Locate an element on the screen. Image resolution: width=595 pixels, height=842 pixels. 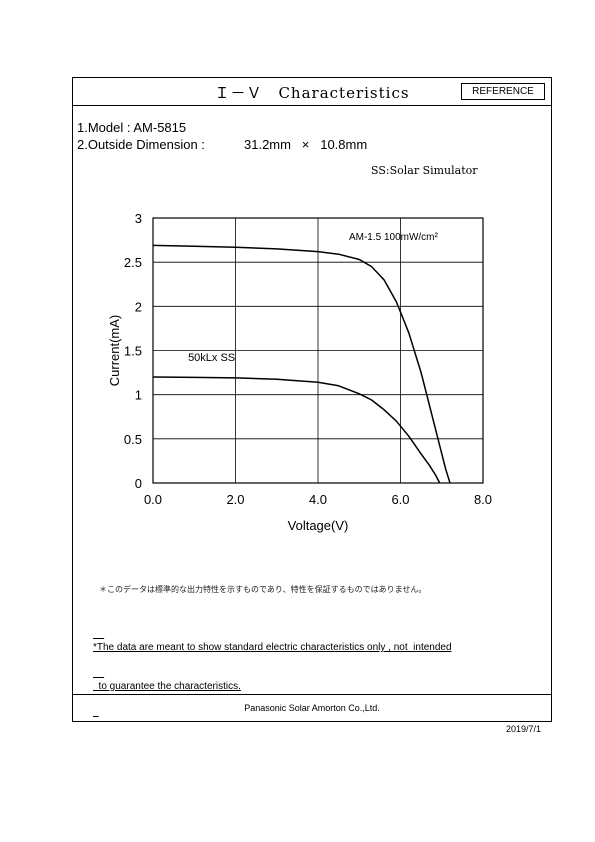
dimension-value: 31.2mm × 10.8mm is located at coordinates (306, 144).